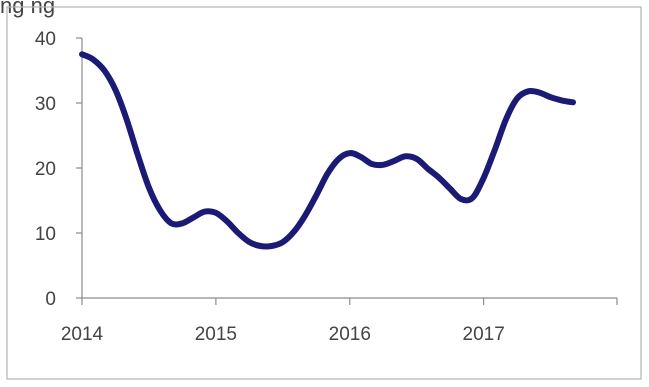 This screenshot has height=387, width=649. I want to click on y-tick-label: 20, so click(45, 169).